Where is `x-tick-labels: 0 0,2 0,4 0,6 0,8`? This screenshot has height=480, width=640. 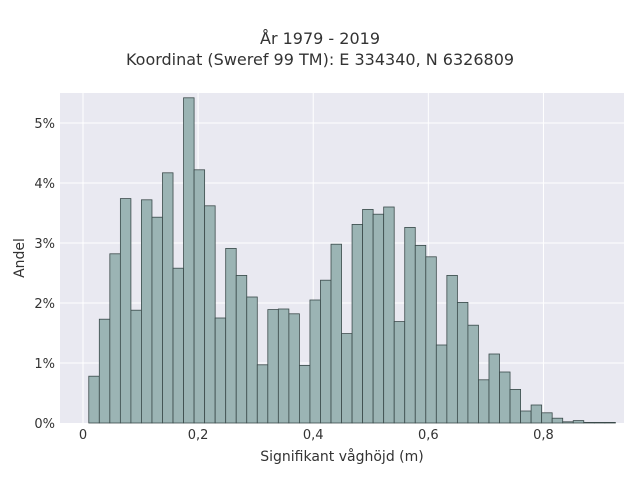 x-tick-labels: 0 0,2 0,4 0,6 0,8 is located at coordinates (316, 435).